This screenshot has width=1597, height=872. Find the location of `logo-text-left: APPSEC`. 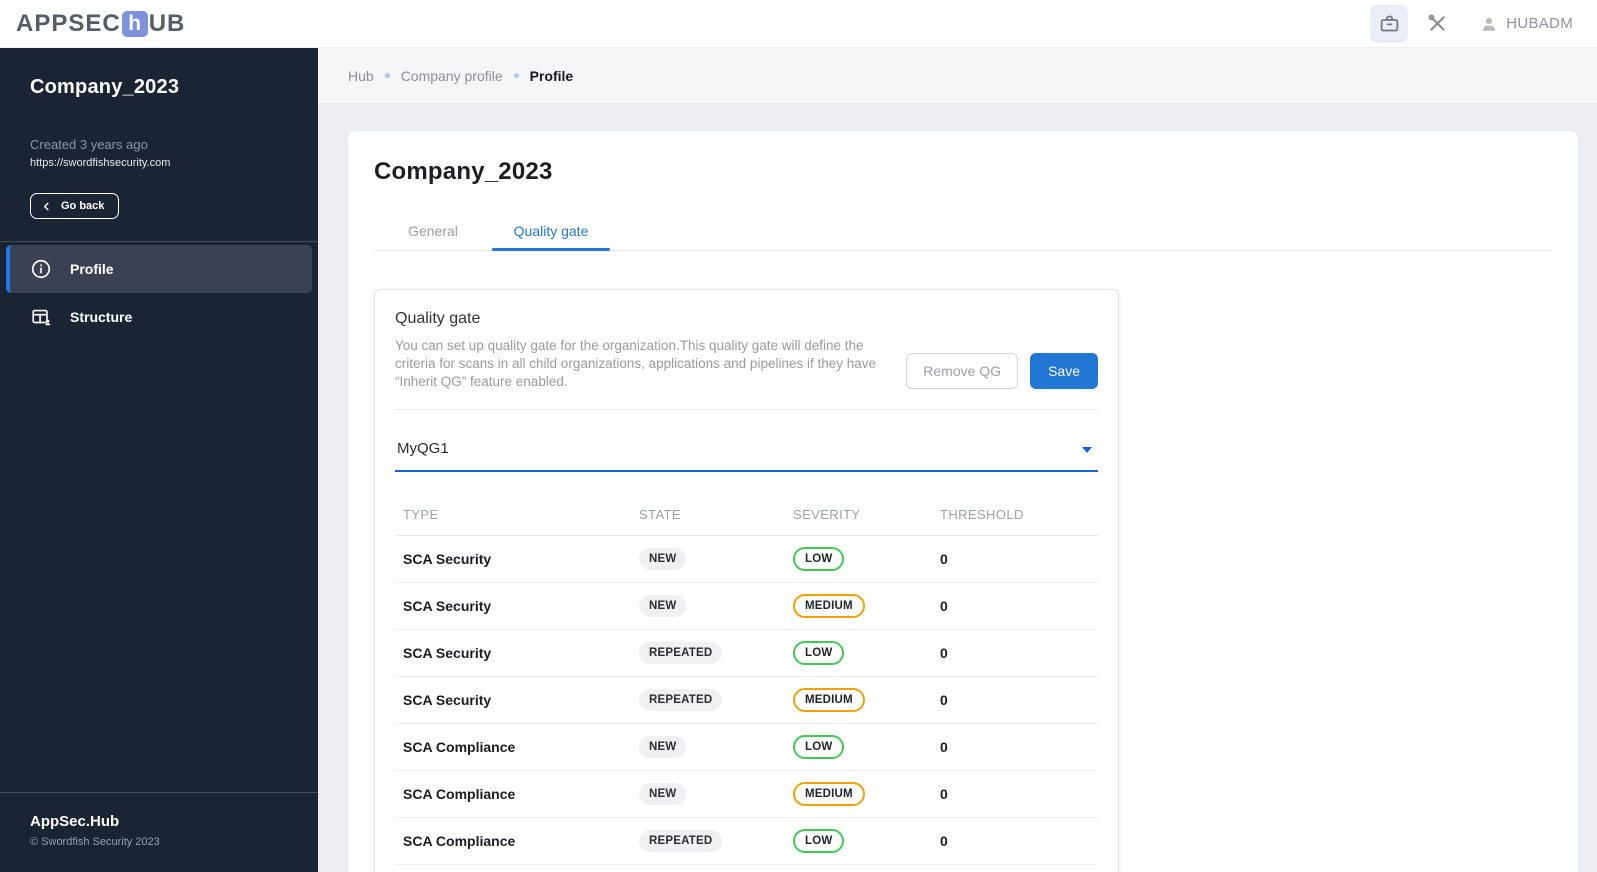

logo-text-left: APPSEC is located at coordinates (68, 23).